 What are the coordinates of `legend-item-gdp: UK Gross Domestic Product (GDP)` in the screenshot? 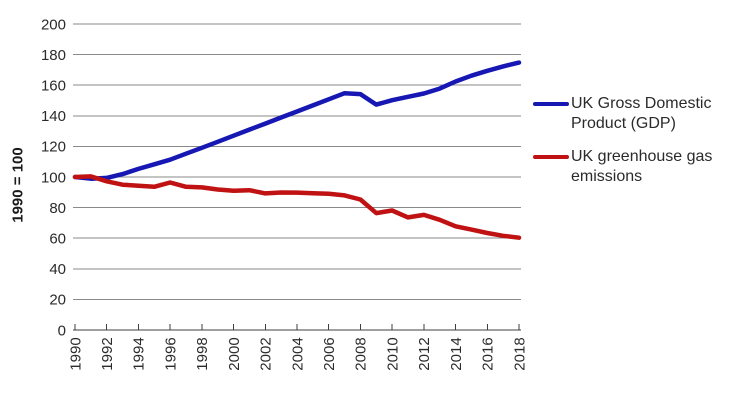 It's located at (628, 114).